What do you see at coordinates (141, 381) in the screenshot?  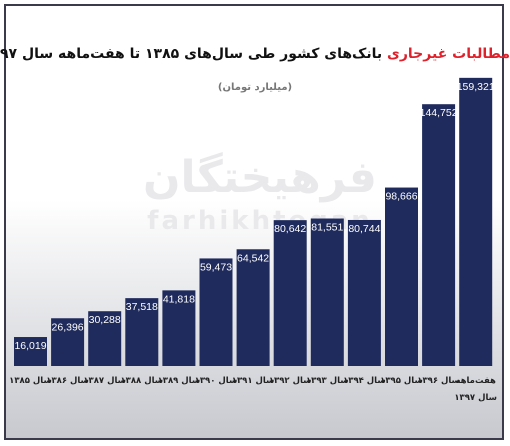 I see `x-tick-label-3: سال ۱۳۸۸` at bounding box center [141, 381].